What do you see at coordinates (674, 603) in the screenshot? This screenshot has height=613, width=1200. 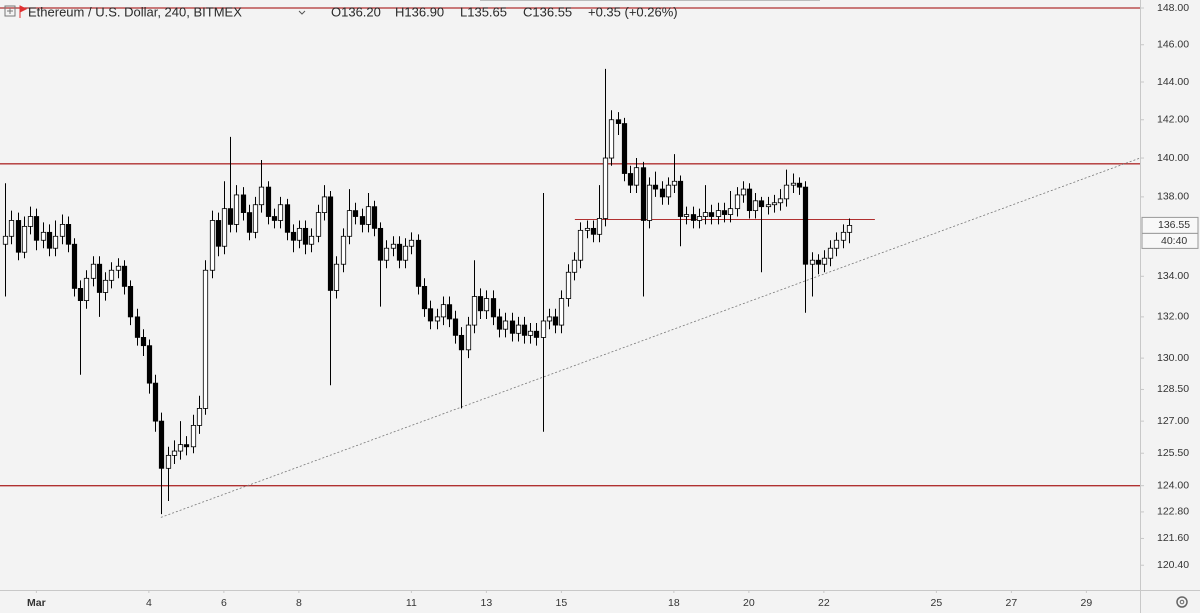 I see `x-tick-label: 18` at bounding box center [674, 603].